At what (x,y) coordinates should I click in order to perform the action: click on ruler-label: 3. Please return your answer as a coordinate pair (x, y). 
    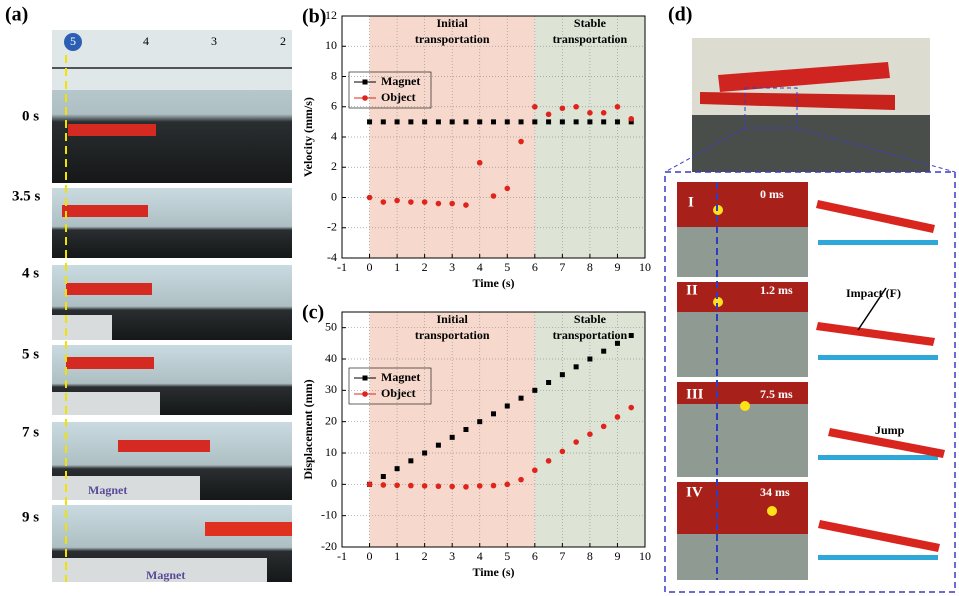
    Looking at the image, I should click on (214, 41).